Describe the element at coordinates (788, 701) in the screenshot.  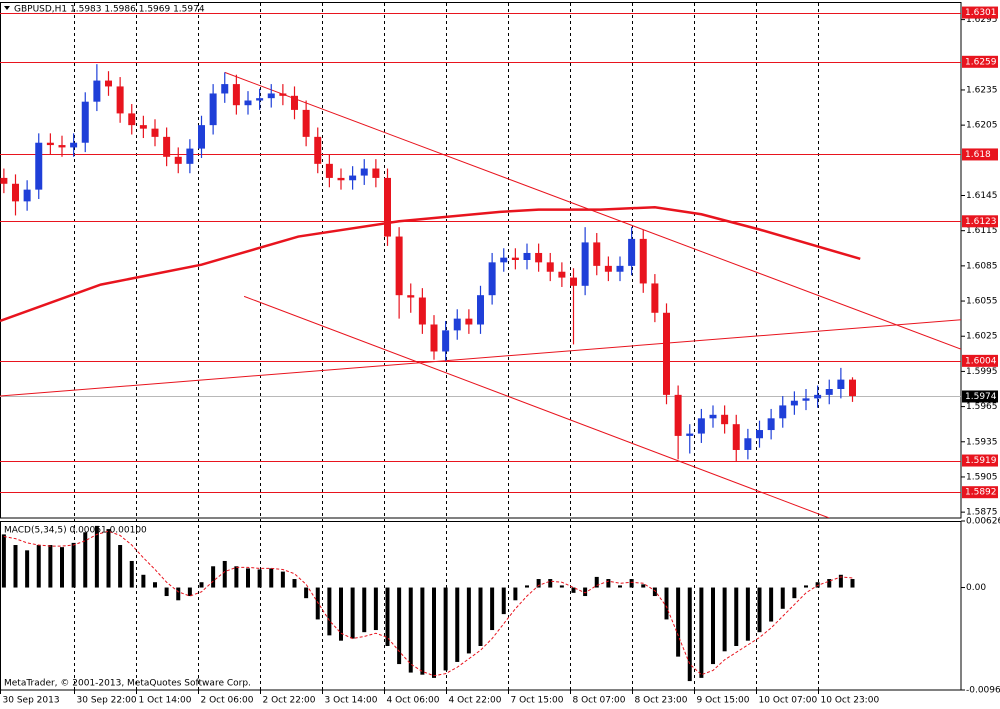
I see `x-tick-label: 10 Oct 07:00` at that location.